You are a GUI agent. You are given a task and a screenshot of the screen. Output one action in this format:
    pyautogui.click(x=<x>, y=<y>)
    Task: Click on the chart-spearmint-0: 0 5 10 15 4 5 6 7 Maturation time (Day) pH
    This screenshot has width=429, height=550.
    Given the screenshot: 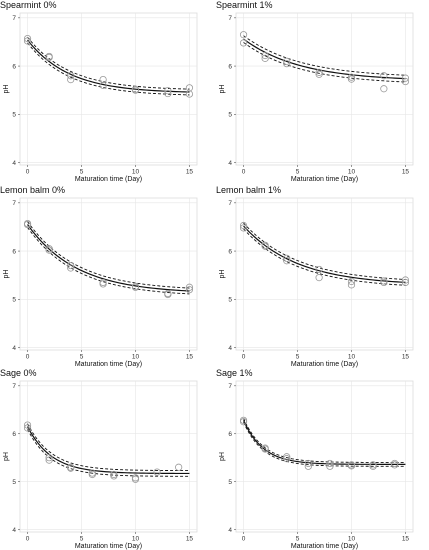 What is the action you would take?
    pyautogui.click(x=100, y=97)
    